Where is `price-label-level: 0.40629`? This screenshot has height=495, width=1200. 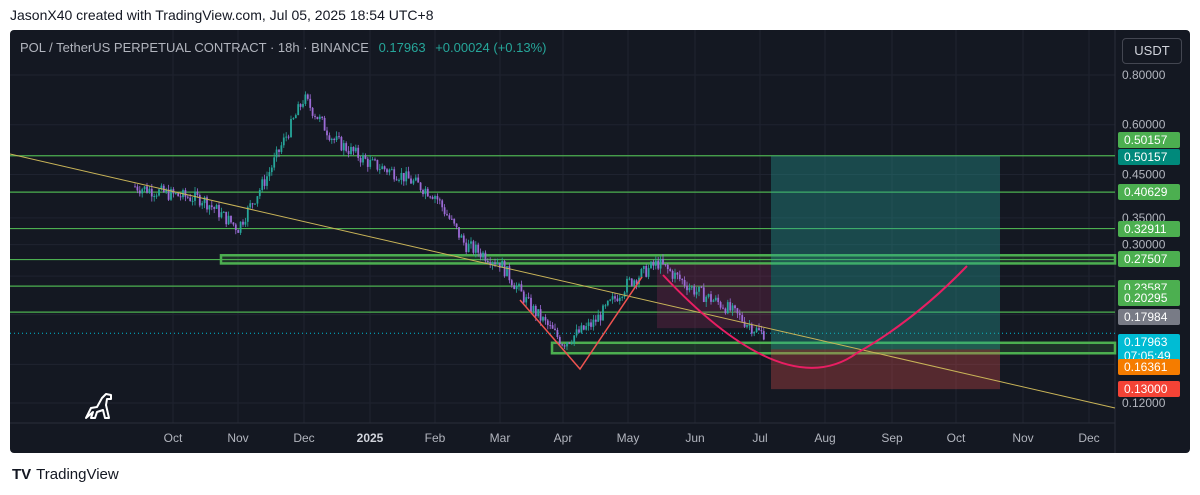 price-label-level: 0.40629 is located at coordinates (1149, 192).